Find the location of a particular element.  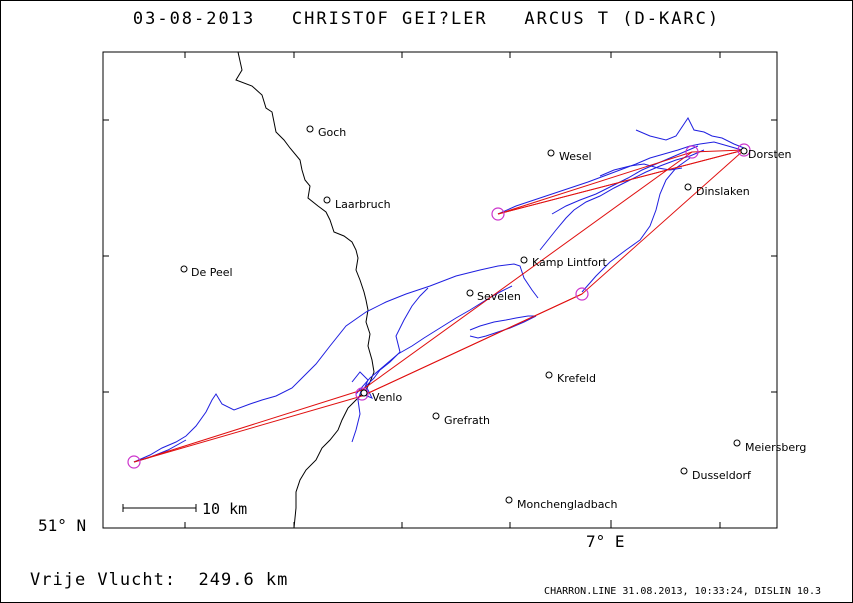

scale-bar is located at coordinates (159, 508).